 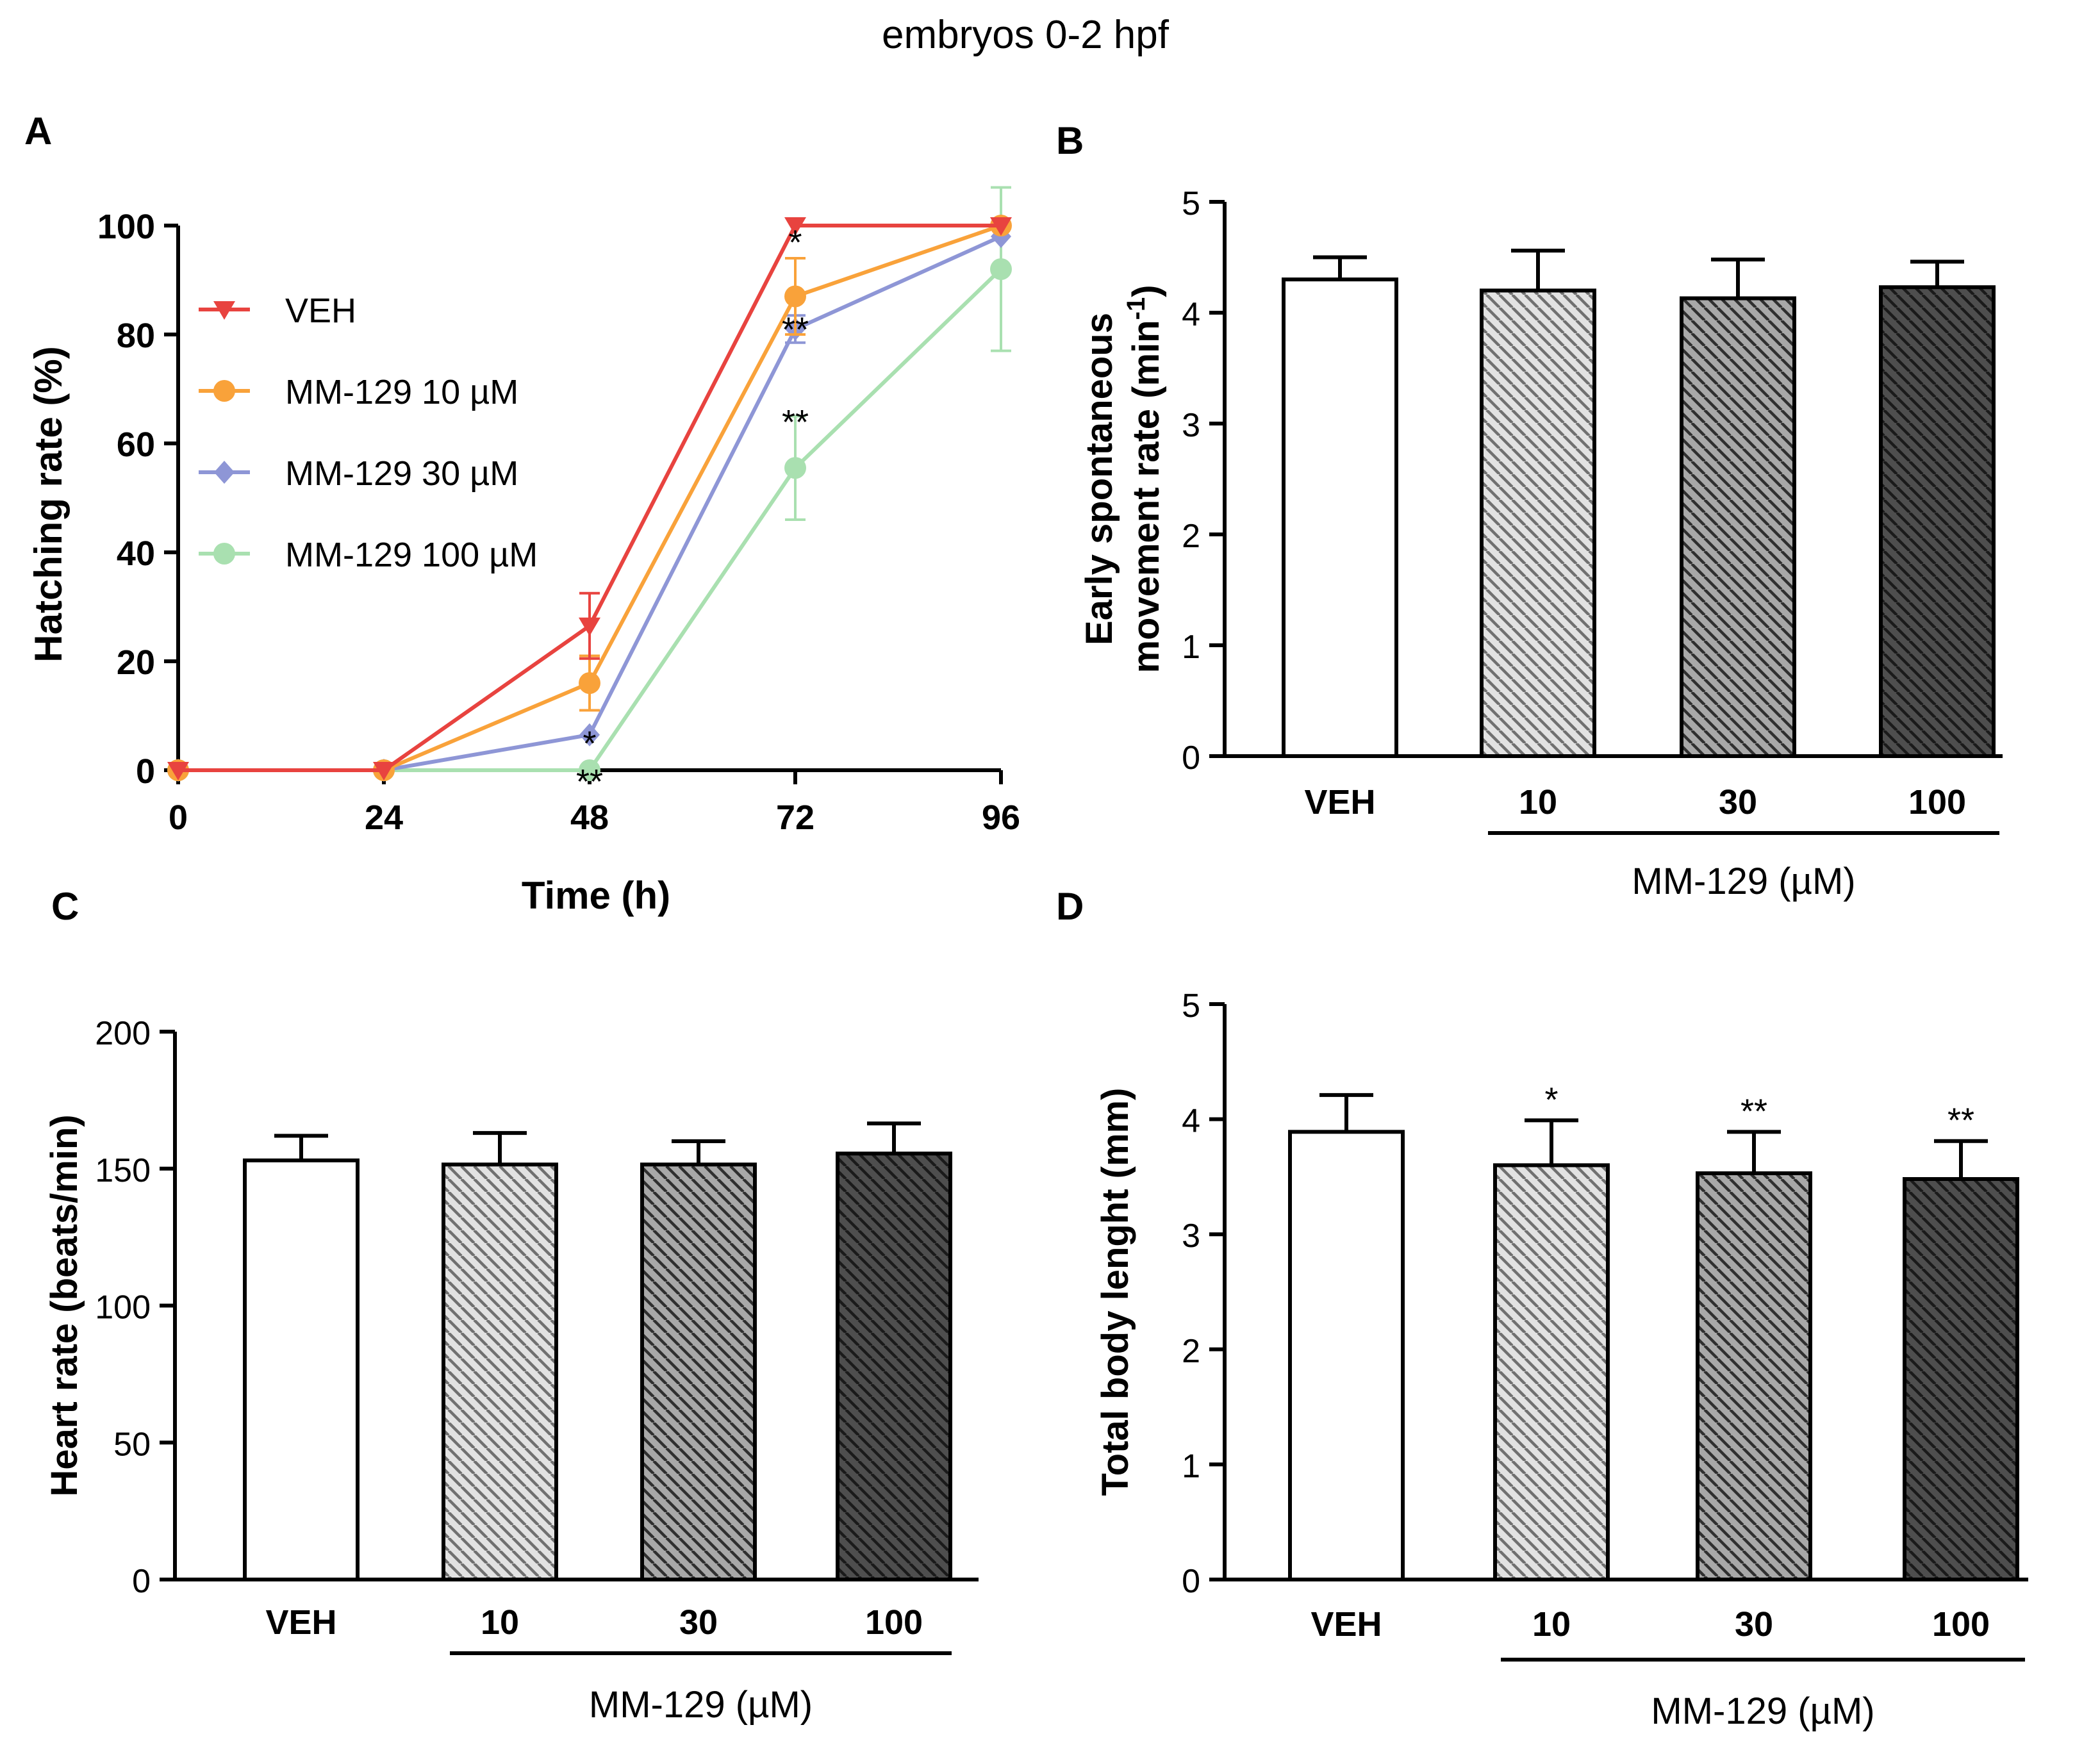 What do you see at coordinates (1115, 1292) in the screenshot?
I see `d-y-axis-title: Total body lenght (mm)` at bounding box center [1115, 1292].